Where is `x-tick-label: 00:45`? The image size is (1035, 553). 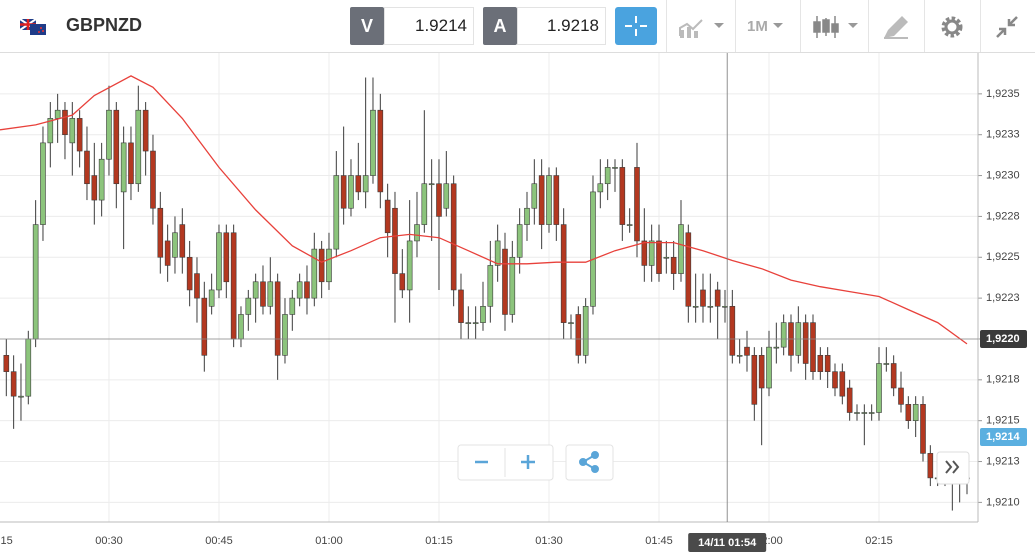
x-tick-label: 00:45 is located at coordinates (219, 541).